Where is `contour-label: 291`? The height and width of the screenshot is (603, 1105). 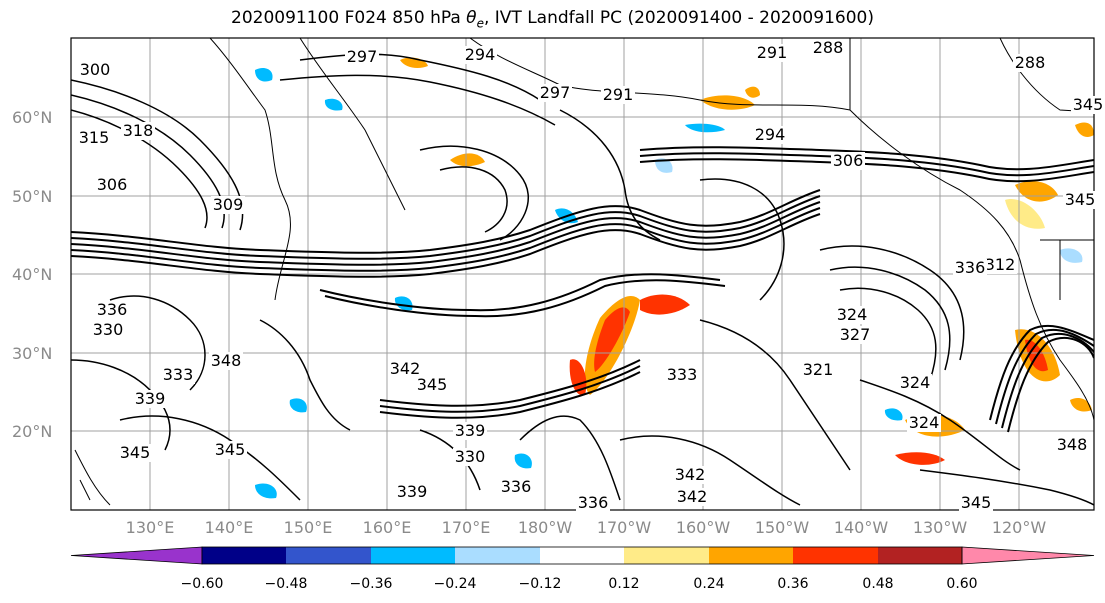
contour-label: 291 is located at coordinates (618, 94).